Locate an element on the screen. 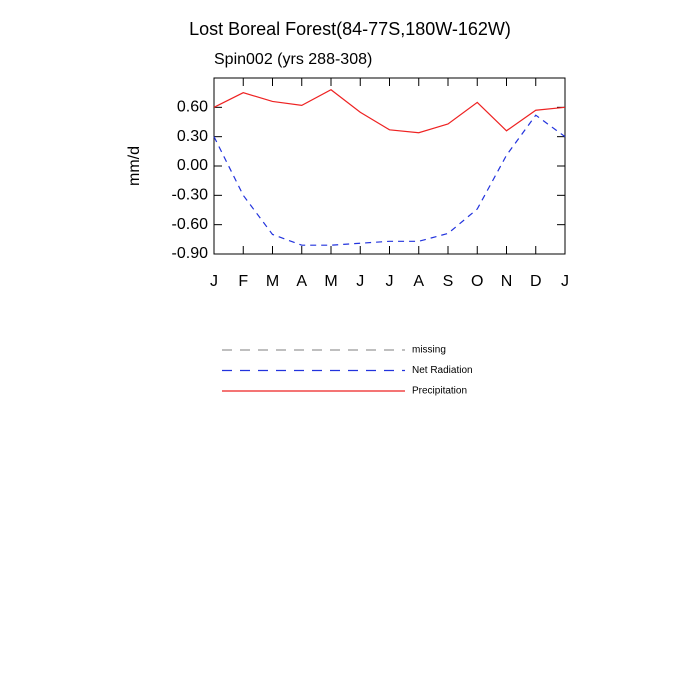 The height and width of the screenshot is (700, 700). x-tick-label: D is located at coordinates (536, 281).